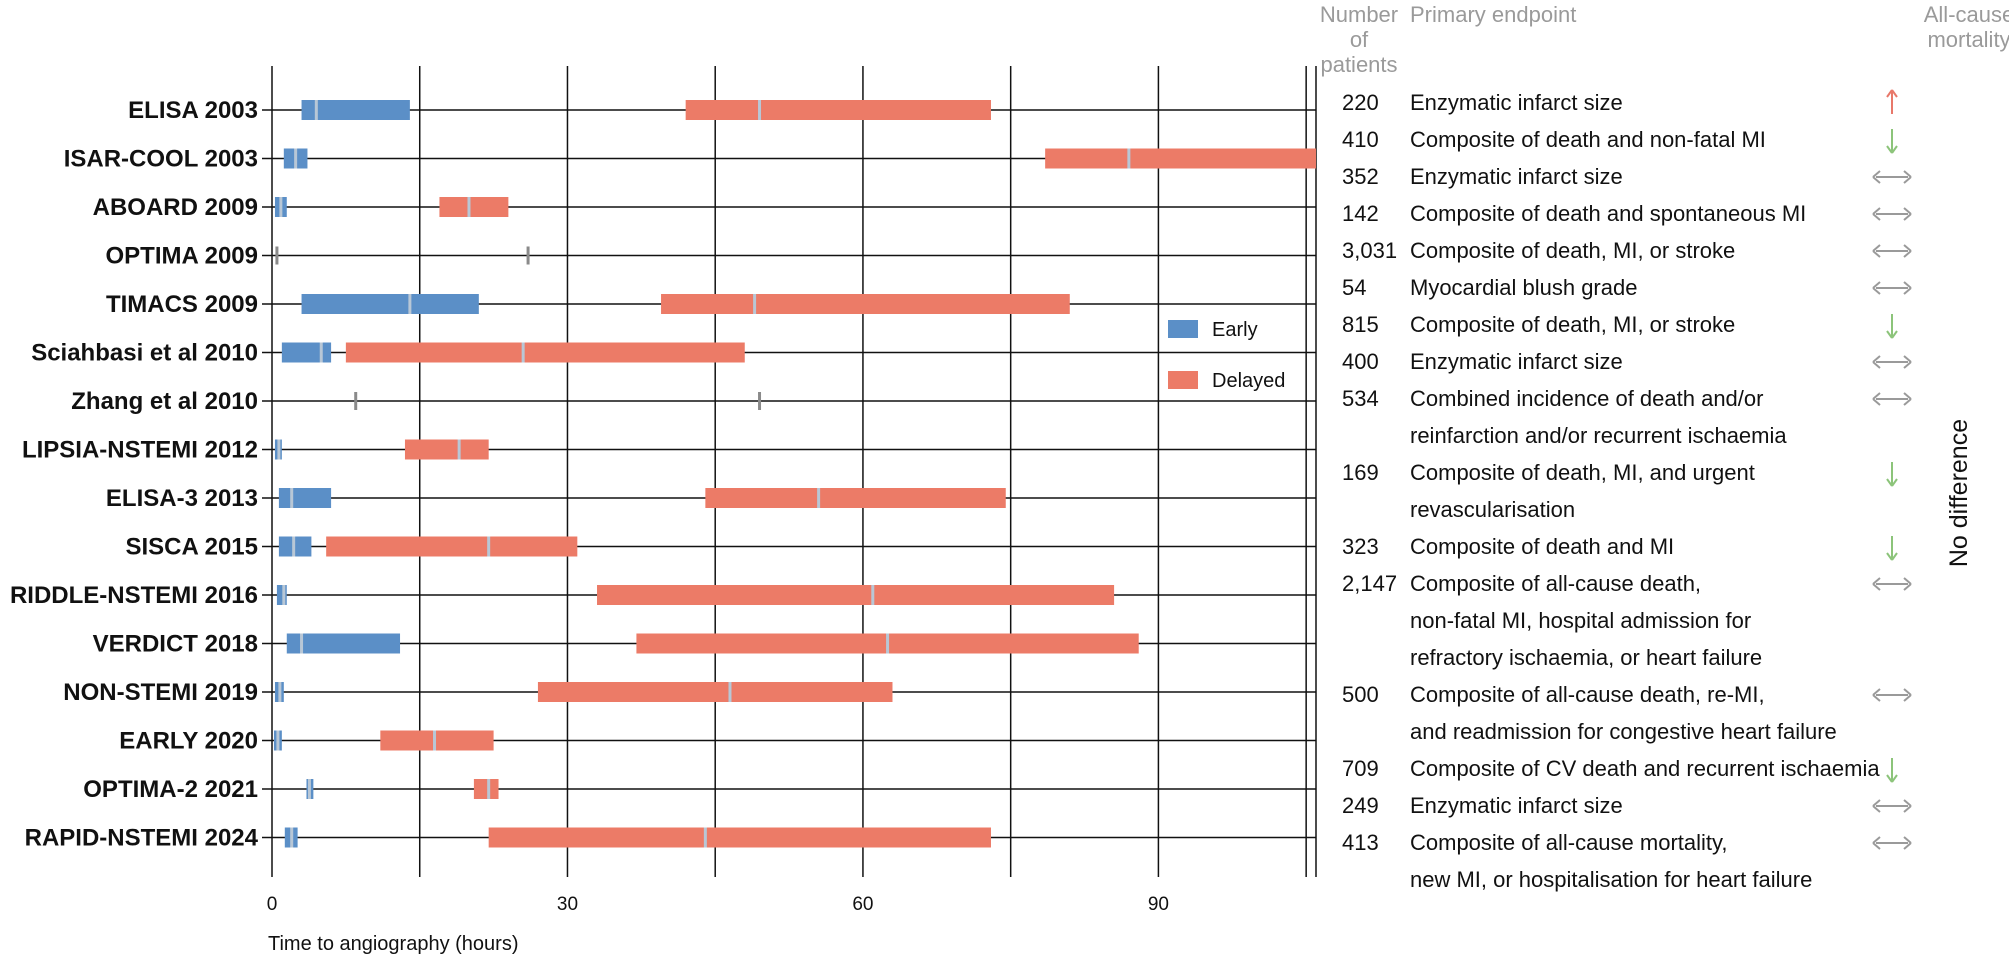 The image size is (2009, 958). What do you see at coordinates (1555, 583) in the screenshot?
I see `primary-endpoint: Composite of all-cause death,` at bounding box center [1555, 583].